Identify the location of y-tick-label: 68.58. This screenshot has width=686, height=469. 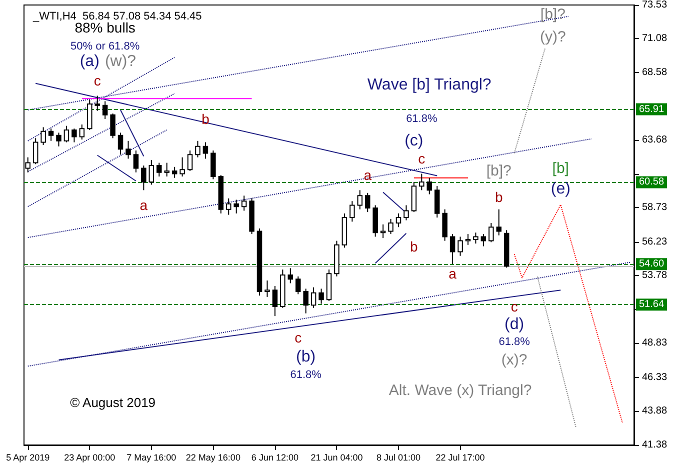
(655, 72).